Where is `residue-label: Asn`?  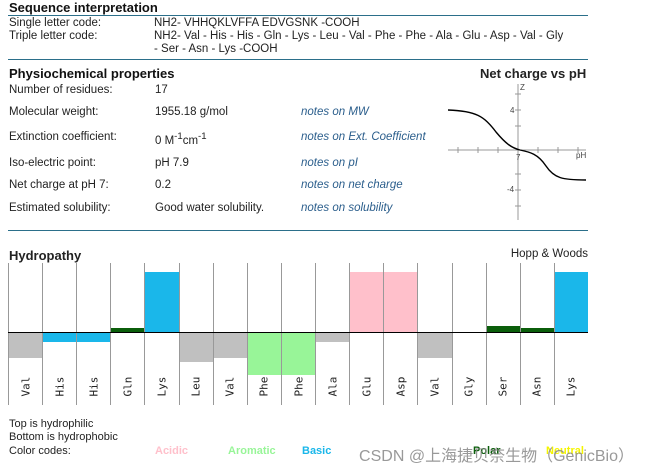
residue-label: Asn is located at coordinates (537, 386).